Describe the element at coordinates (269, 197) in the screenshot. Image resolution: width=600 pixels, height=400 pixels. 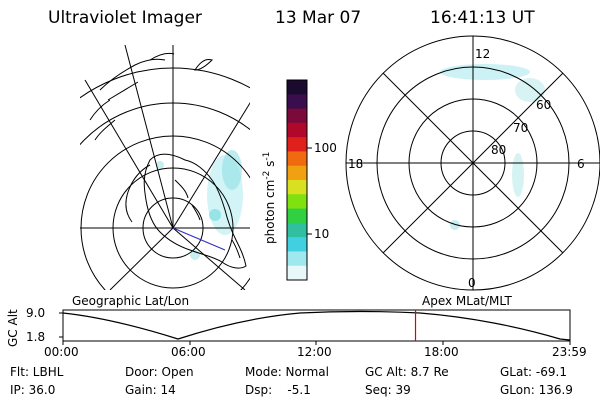
I see `colorbar-unit-label: photon cm-2 s-1` at that location.